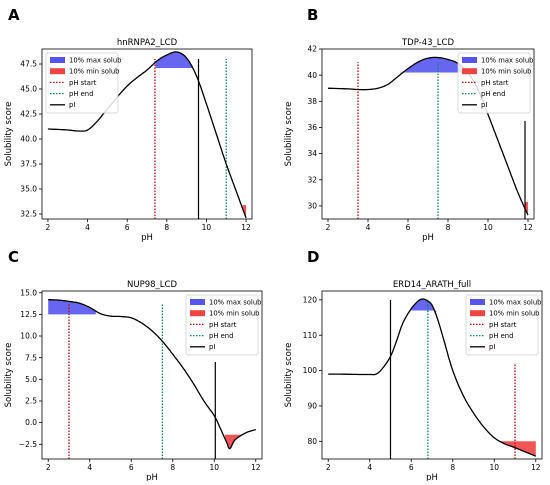  Describe the element at coordinates (432, 285) in the screenshot. I see `chart-title: ERD14_ARATH_full` at that location.